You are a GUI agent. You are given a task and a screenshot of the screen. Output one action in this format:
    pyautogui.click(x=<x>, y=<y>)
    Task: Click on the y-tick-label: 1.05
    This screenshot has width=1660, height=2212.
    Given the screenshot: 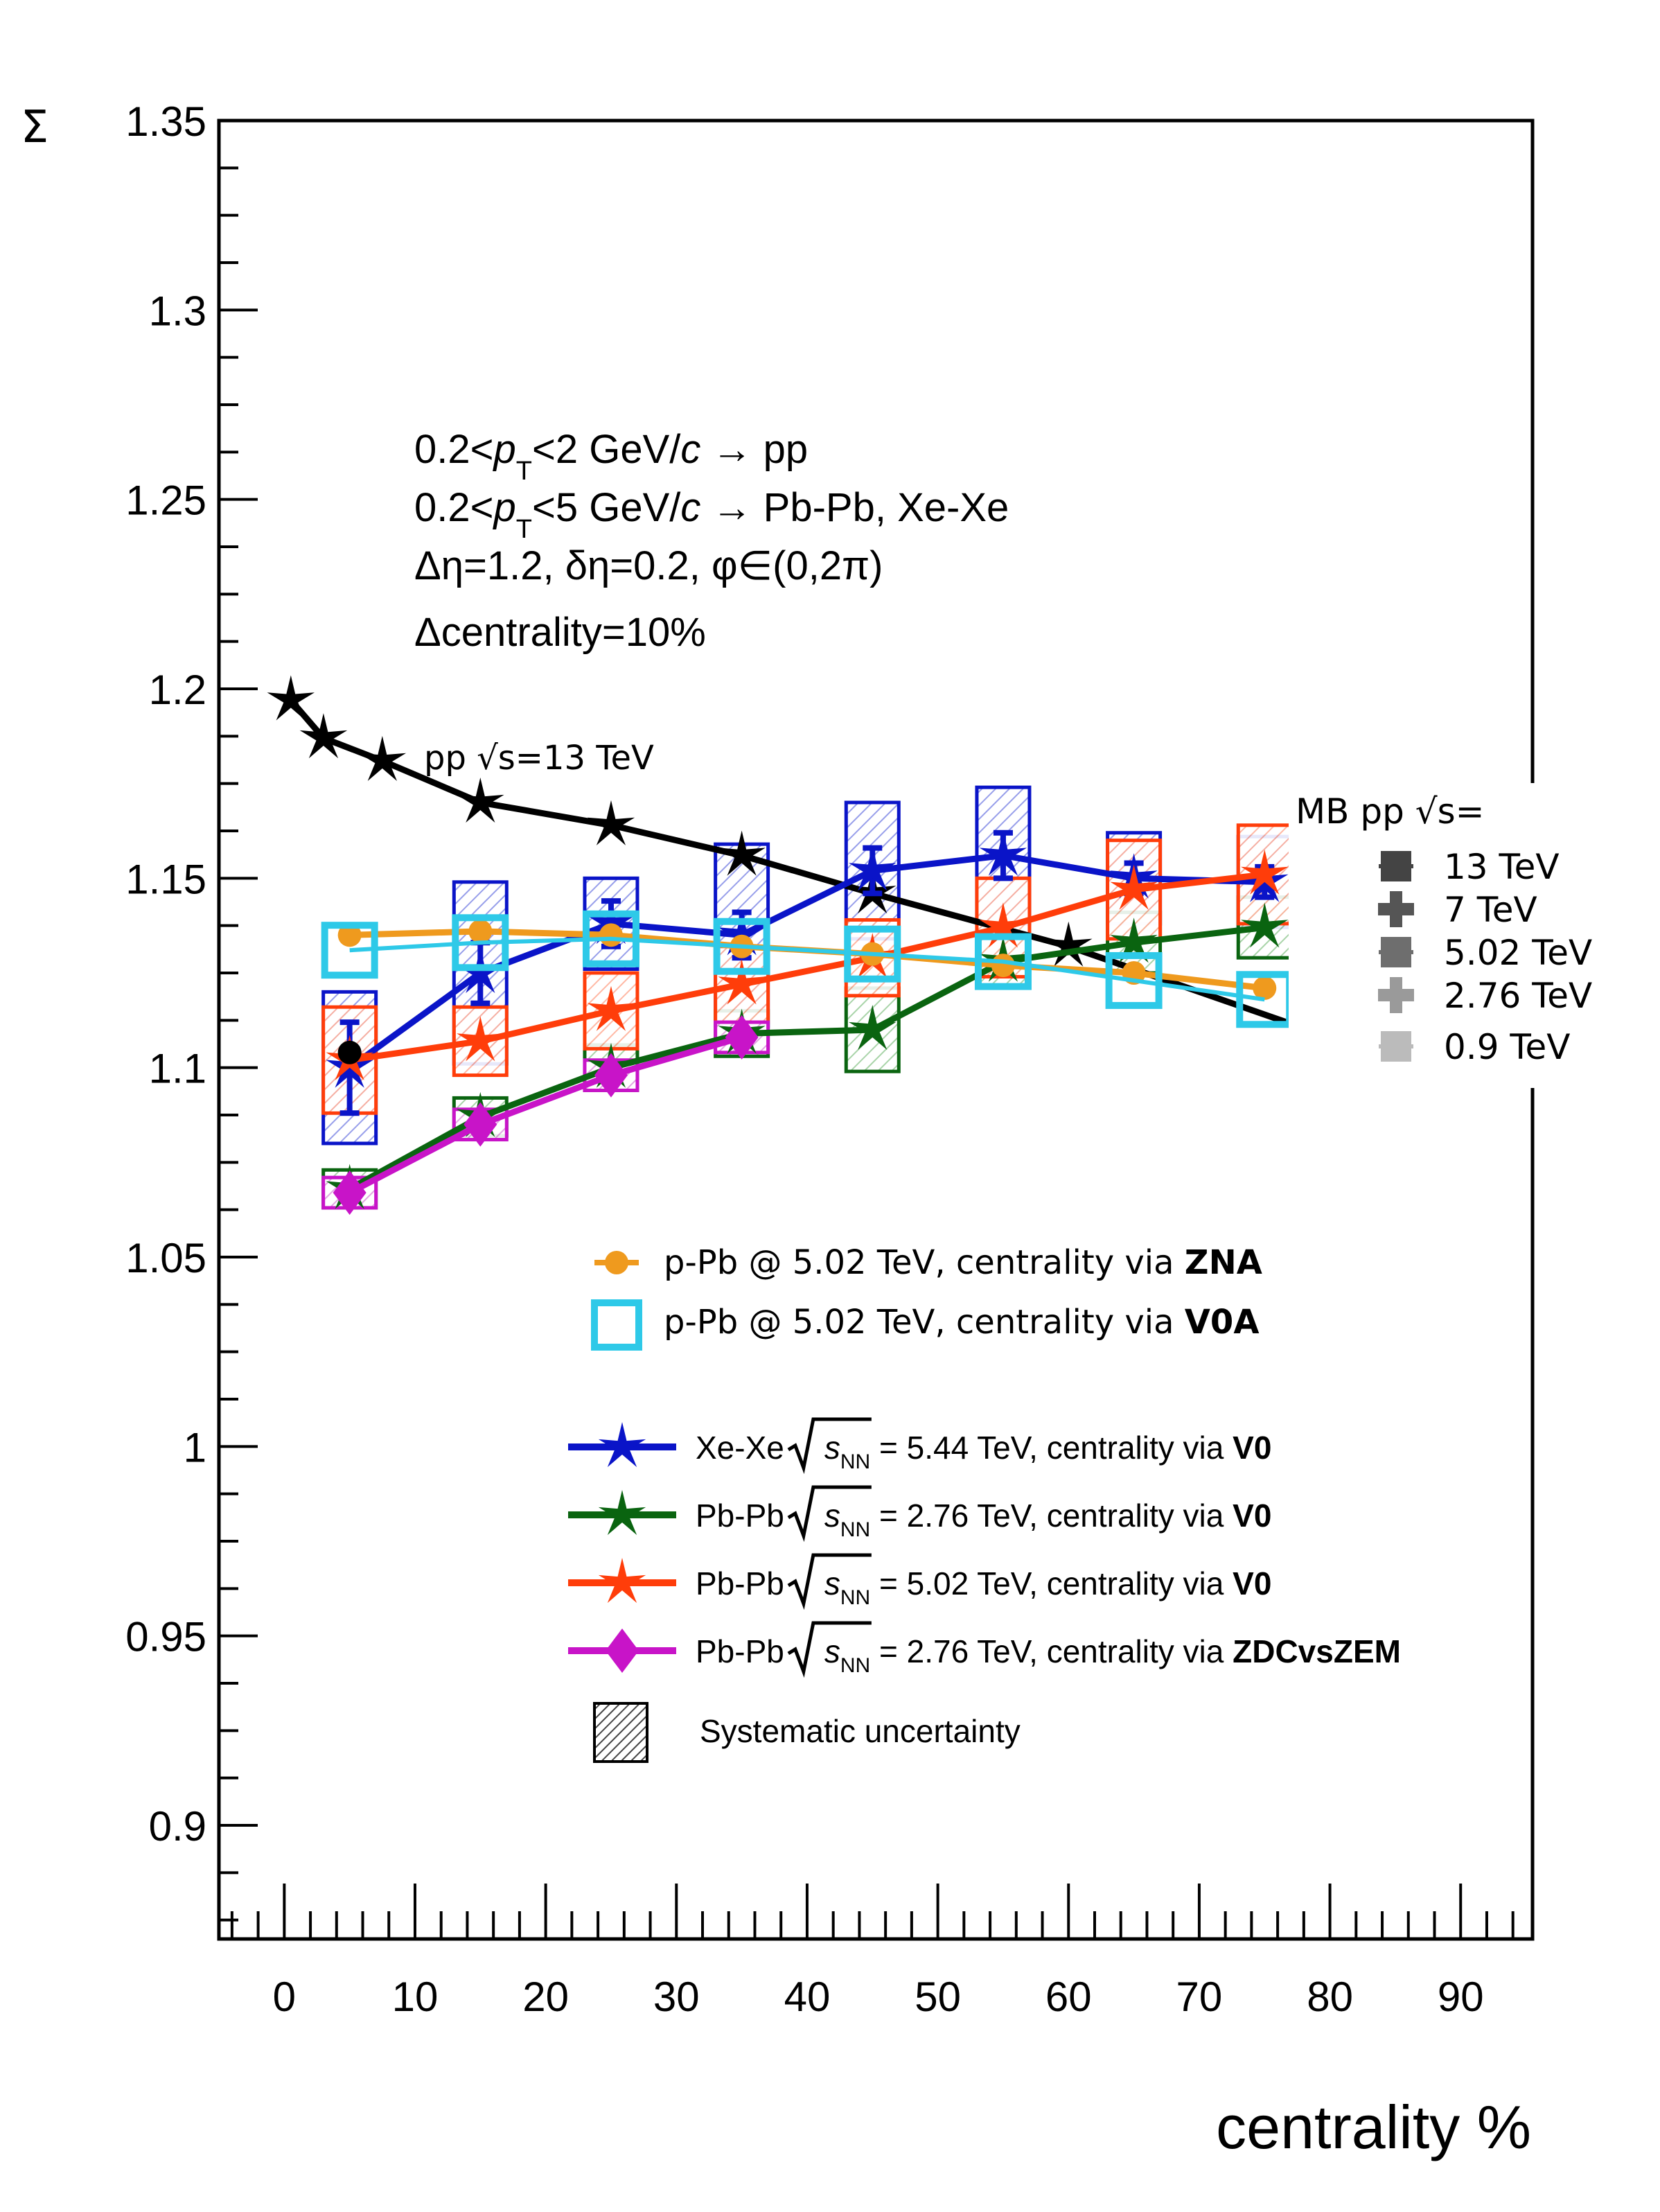 What is the action you would take?
    pyautogui.click(x=165, y=1258)
    